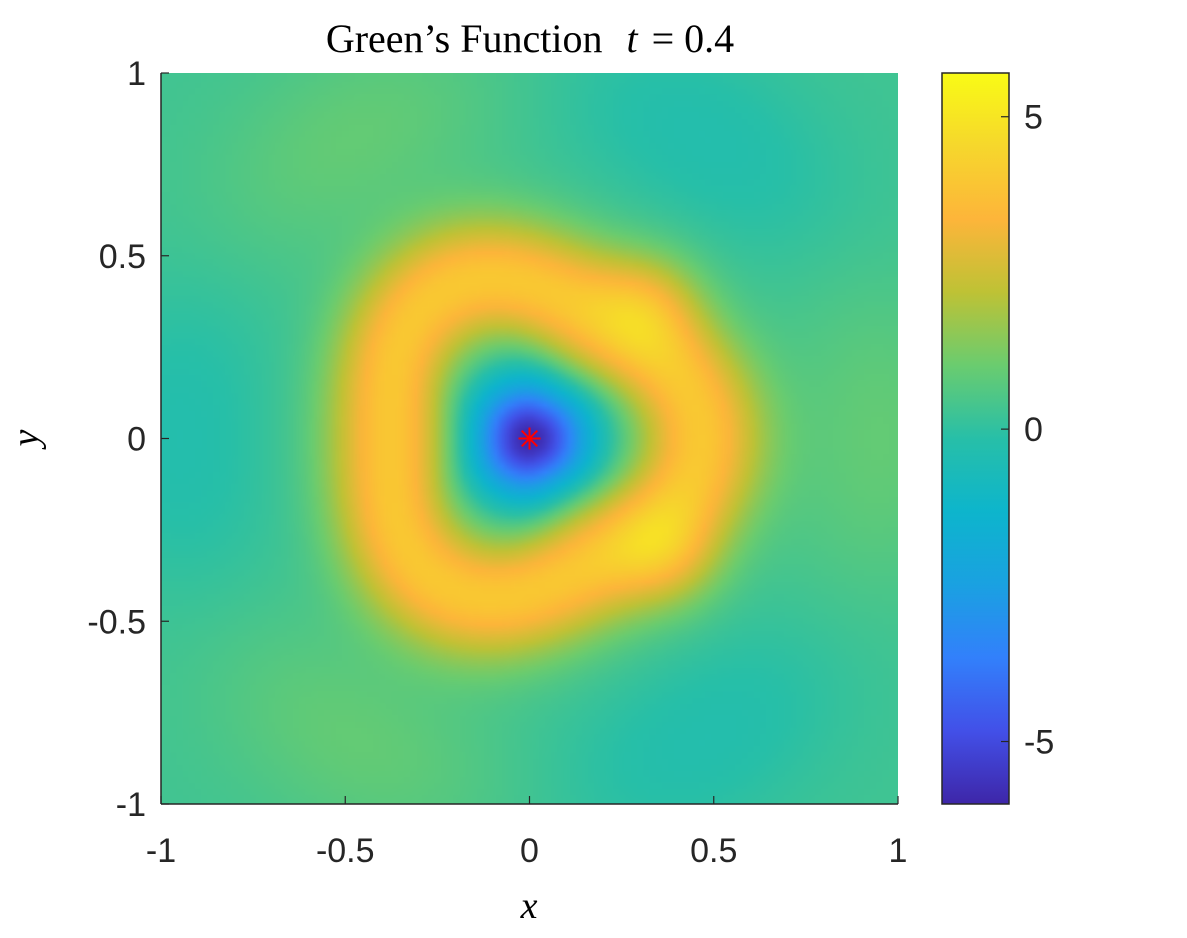 This screenshot has height=938, width=1187. I want to click on source-marker-stroke, so click(529, 438).